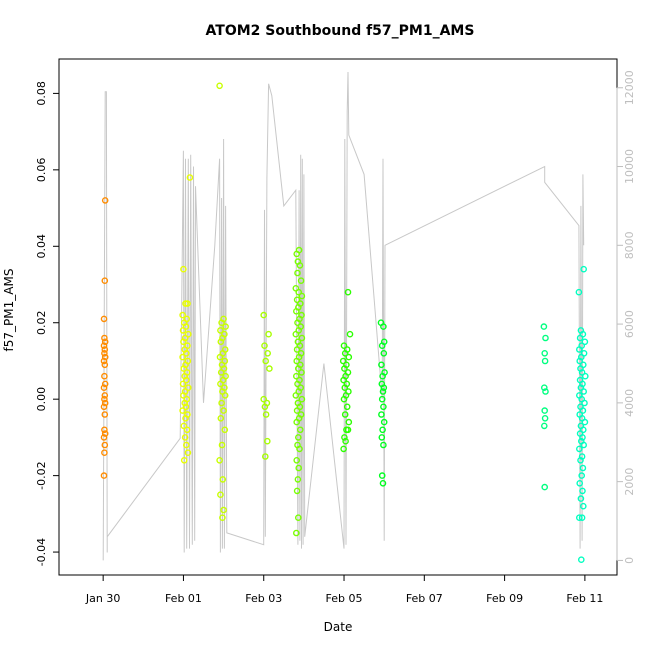 This screenshot has height=650, width=650. Describe the element at coordinates (504, 598) in the screenshot. I see `x-tick-label: Feb 09` at that location.